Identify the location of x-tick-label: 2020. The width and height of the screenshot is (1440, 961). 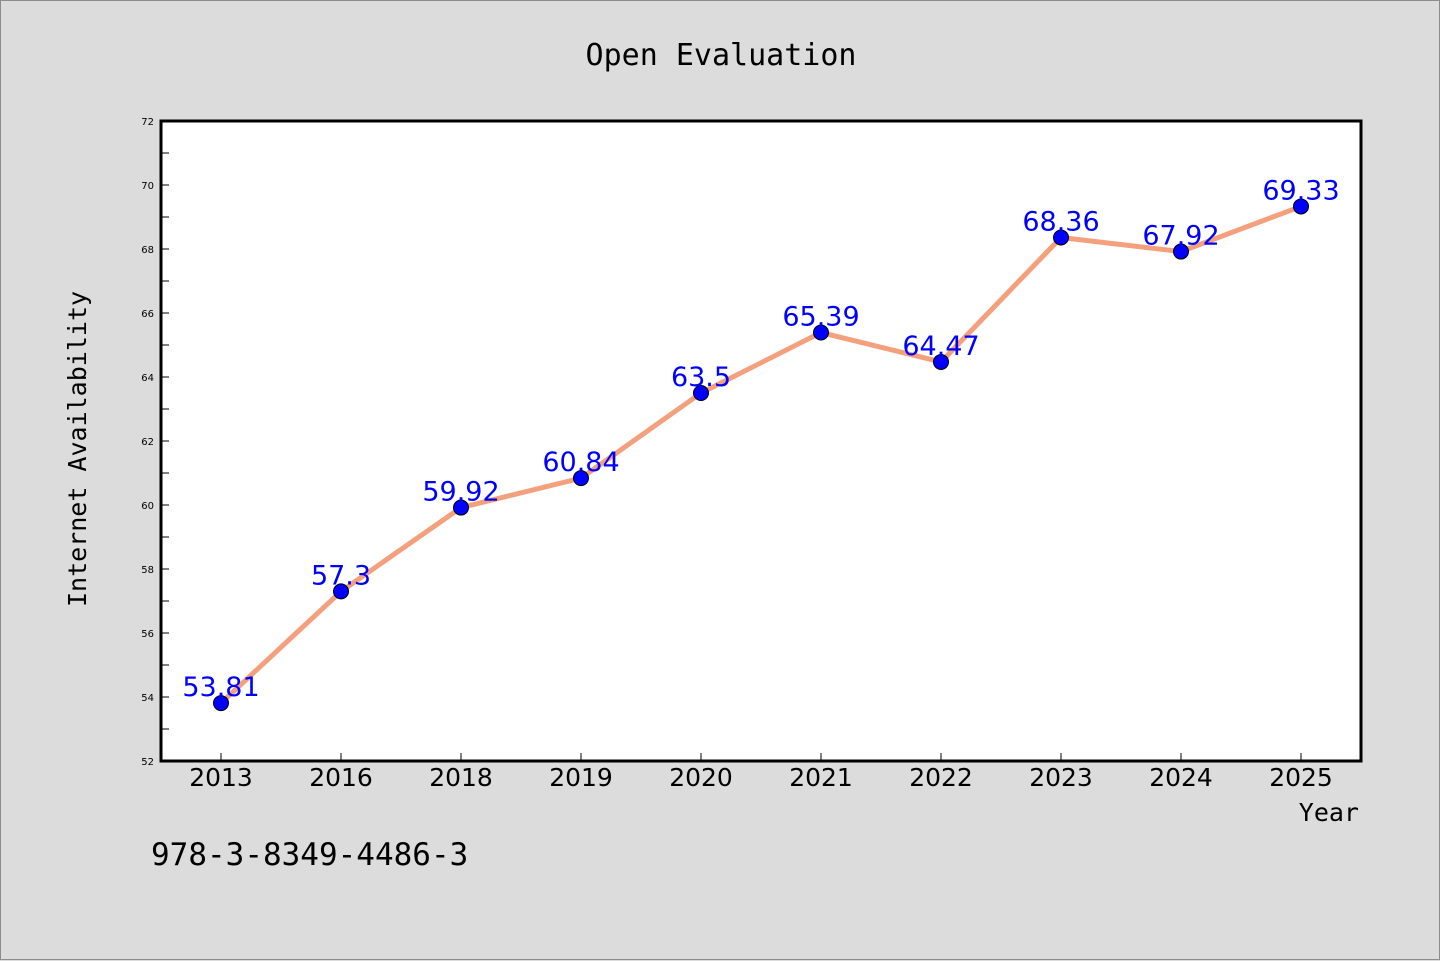
(701, 777).